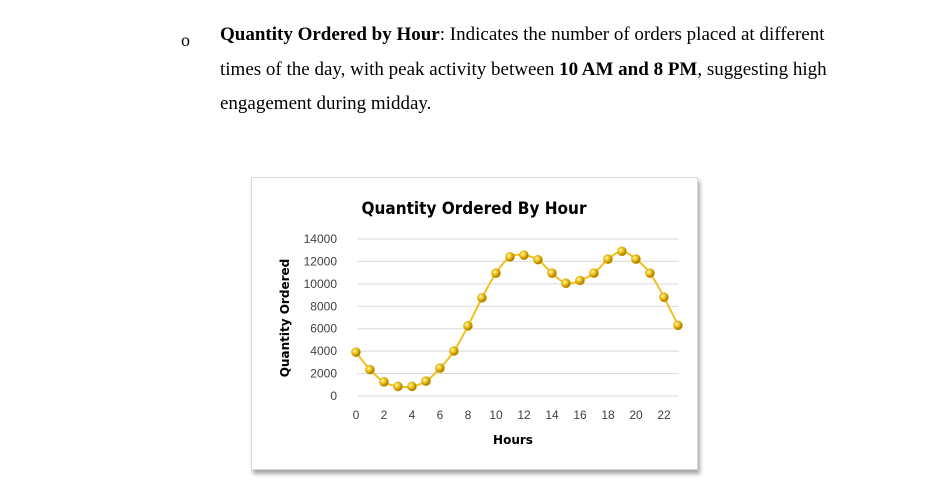  Describe the element at coordinates (440, 415) in the screenshot. I see `x-tick-label: 6` at that location.